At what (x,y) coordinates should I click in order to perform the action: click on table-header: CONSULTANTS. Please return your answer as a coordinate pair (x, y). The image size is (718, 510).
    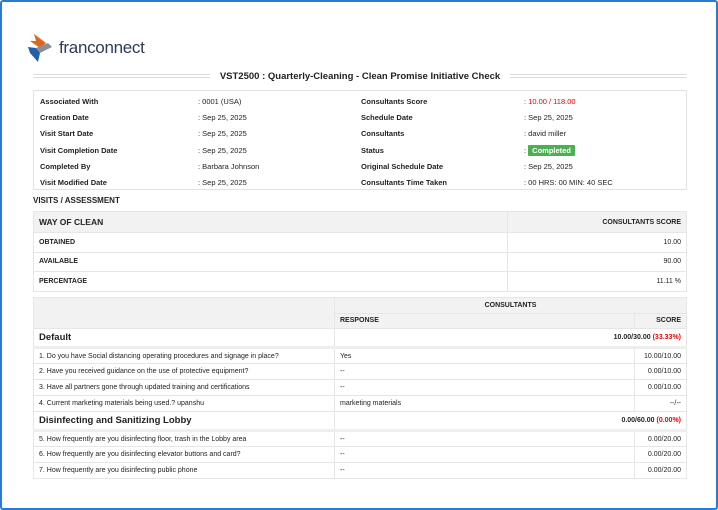
    Looking at the image, I should click on (360, 313).